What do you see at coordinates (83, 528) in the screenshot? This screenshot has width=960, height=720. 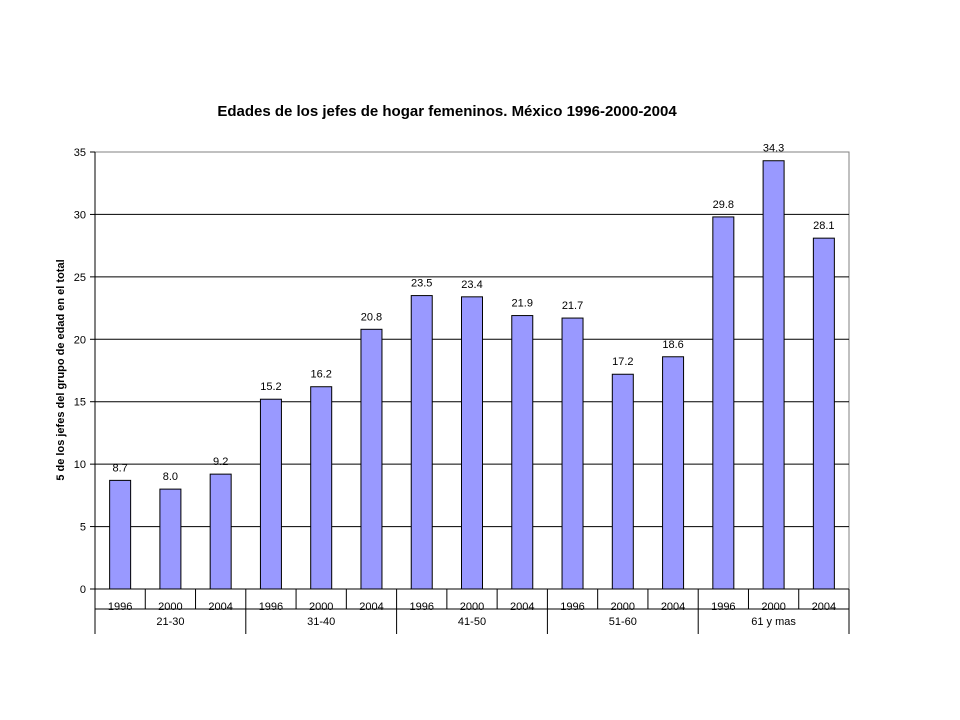 I see `y-tick-label: 5` at bounding box center [83, 528].